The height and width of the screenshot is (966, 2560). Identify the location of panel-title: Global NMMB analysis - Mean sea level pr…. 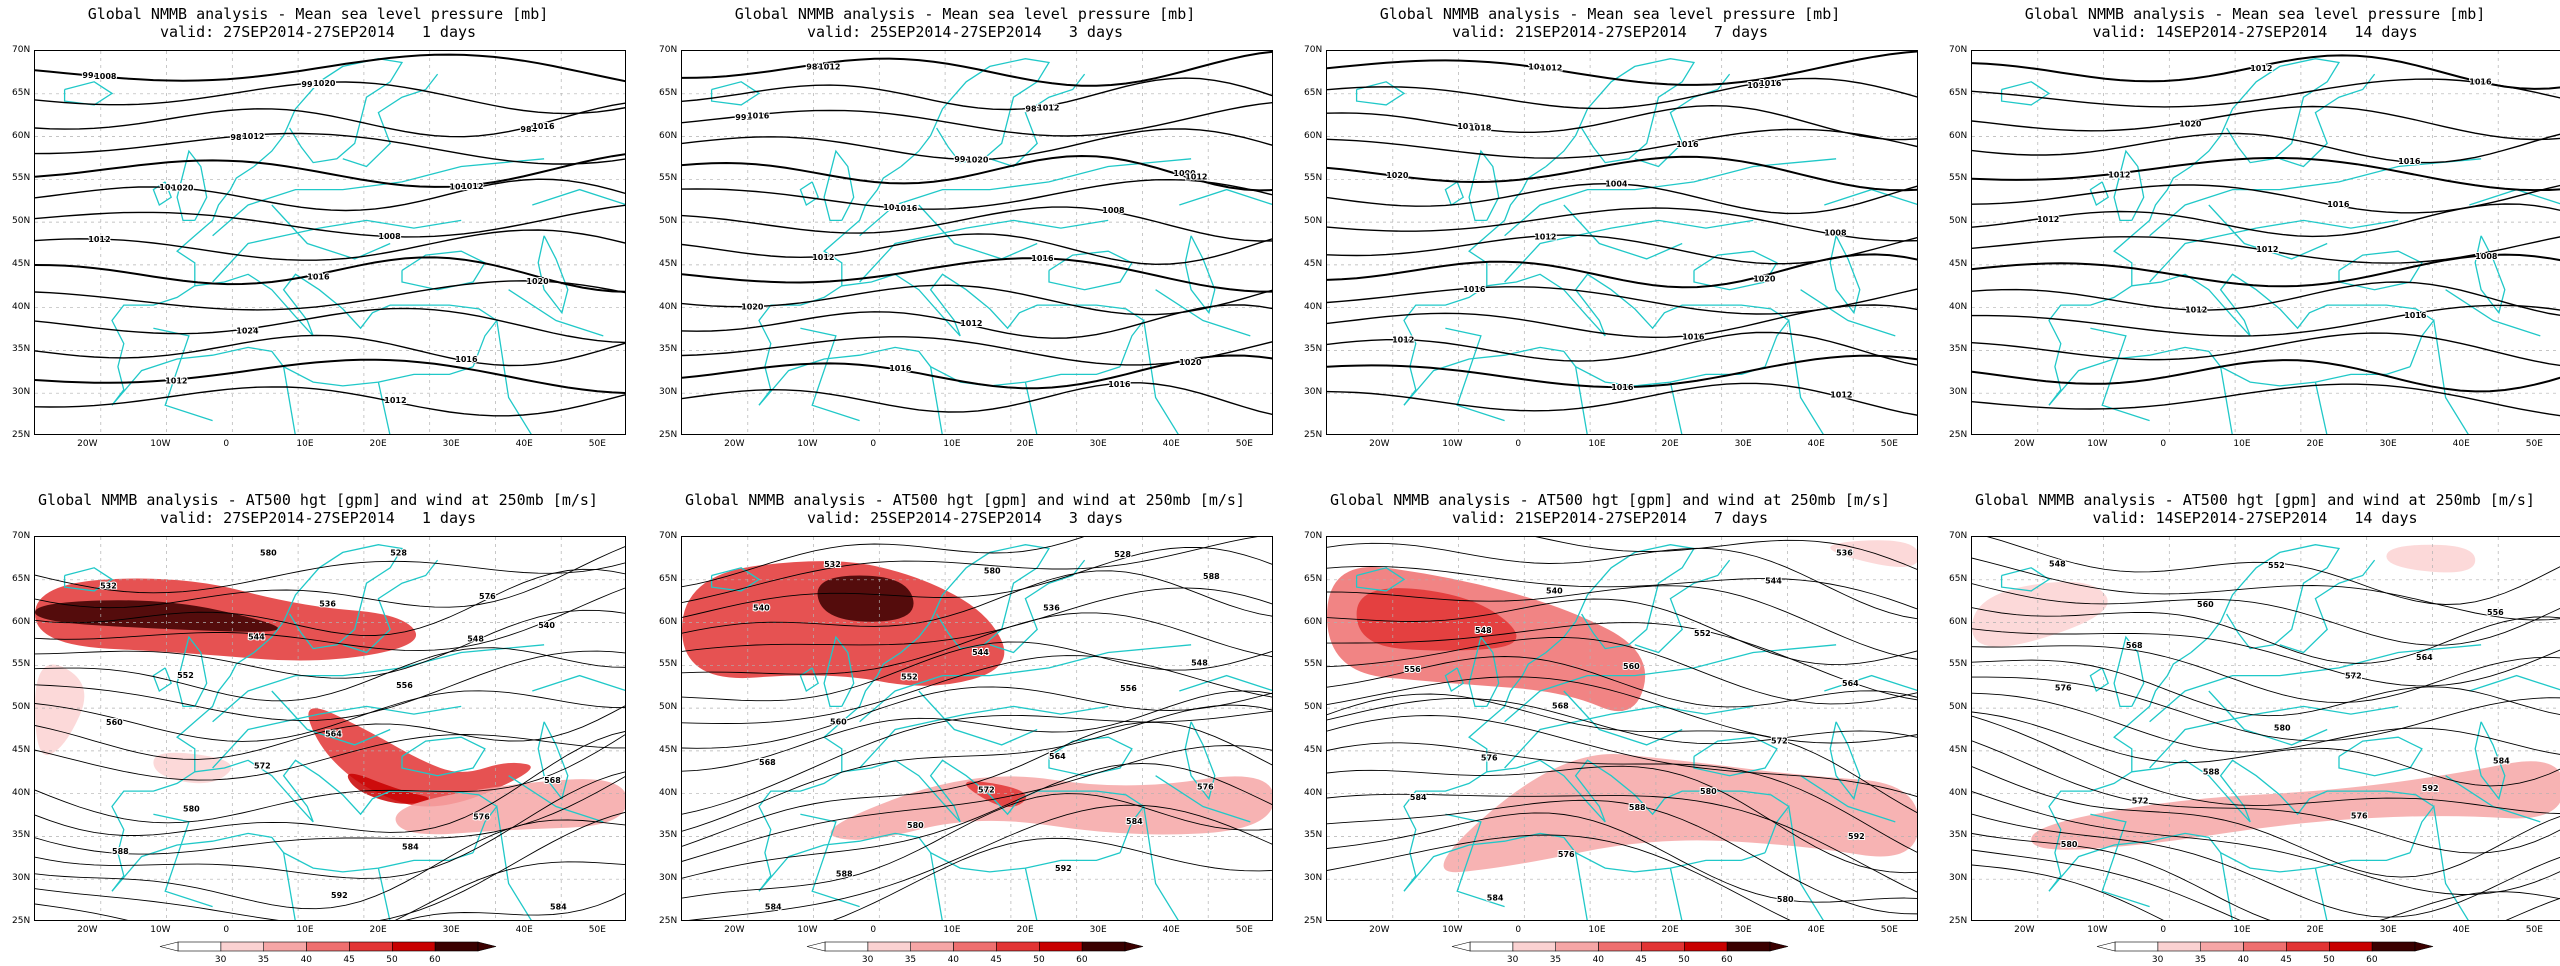
(965, 14).